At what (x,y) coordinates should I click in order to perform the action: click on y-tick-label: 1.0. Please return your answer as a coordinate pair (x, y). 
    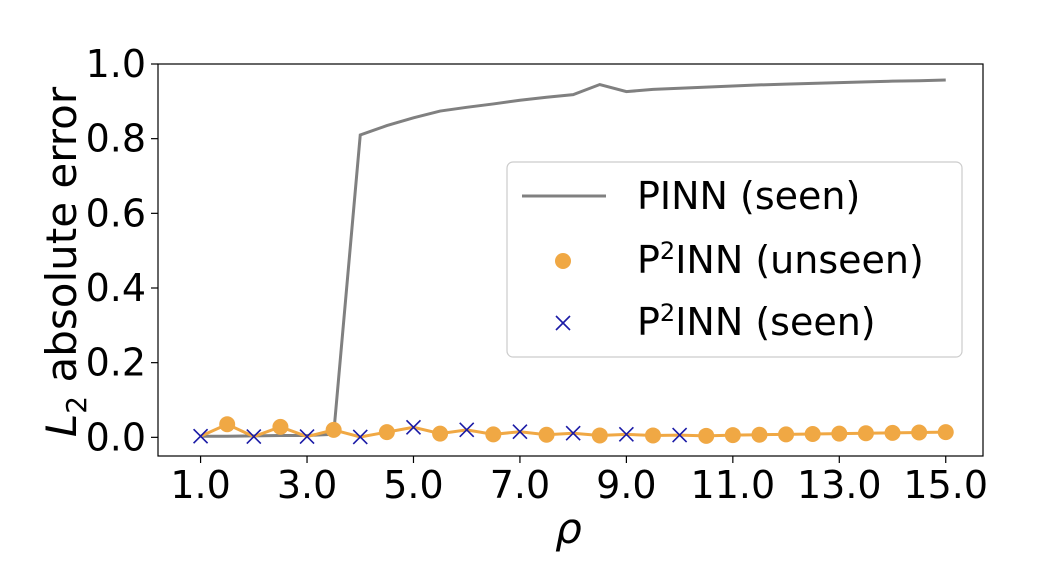
    Looking at the image, I should click on (116, 64).